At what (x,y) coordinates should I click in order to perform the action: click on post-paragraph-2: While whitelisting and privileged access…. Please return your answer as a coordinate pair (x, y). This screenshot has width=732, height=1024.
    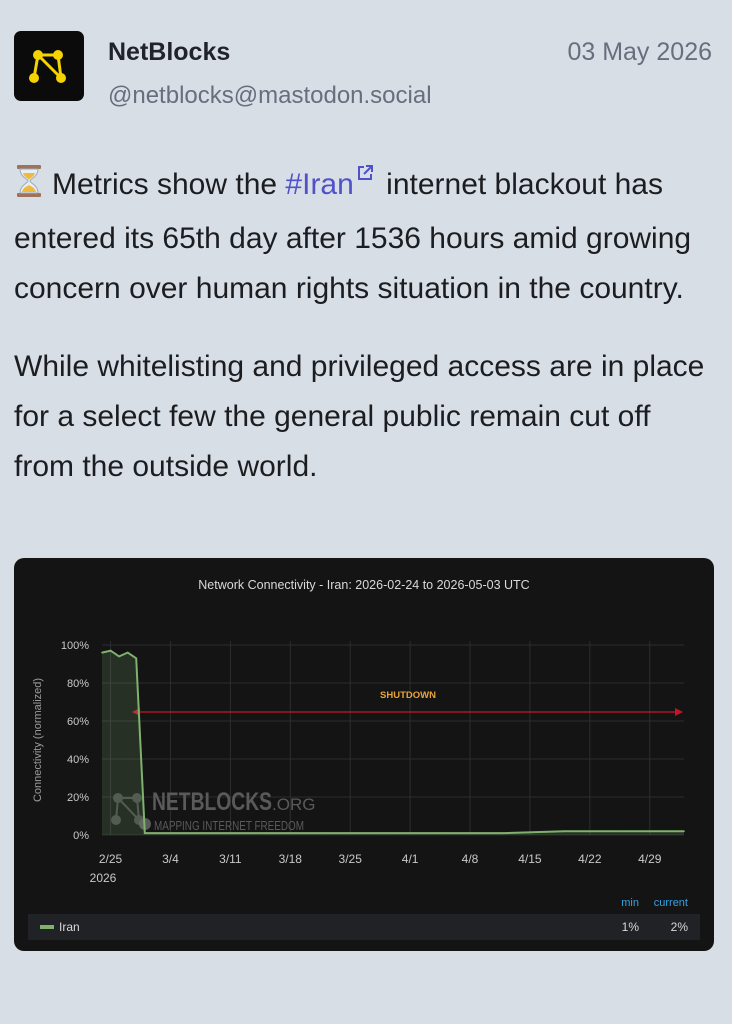
    Looking at the image, I should click on (359, 416).